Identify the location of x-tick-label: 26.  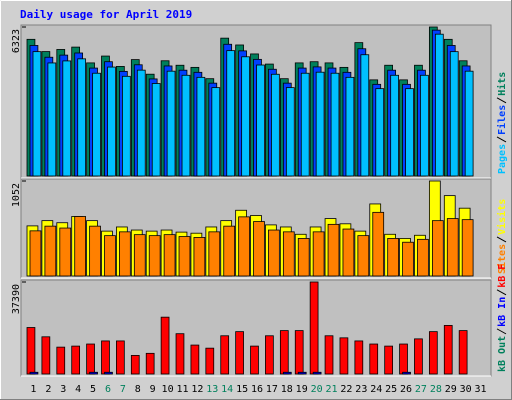
(406, 389).